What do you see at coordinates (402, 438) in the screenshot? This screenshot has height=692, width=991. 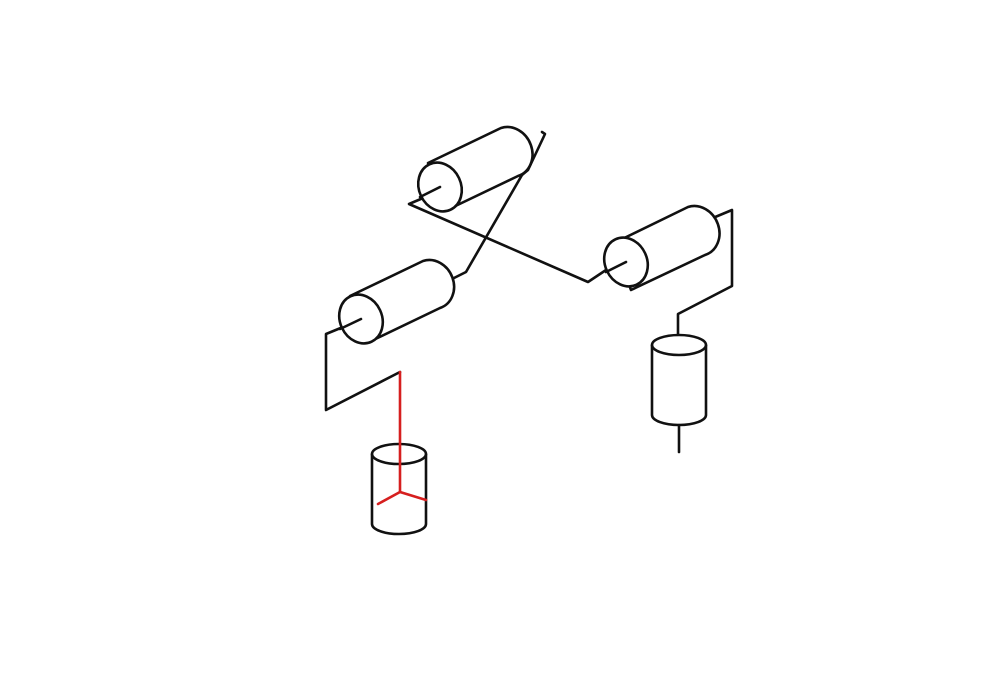 I see `base-coordinate-frame` at bounding box center [402, 438].